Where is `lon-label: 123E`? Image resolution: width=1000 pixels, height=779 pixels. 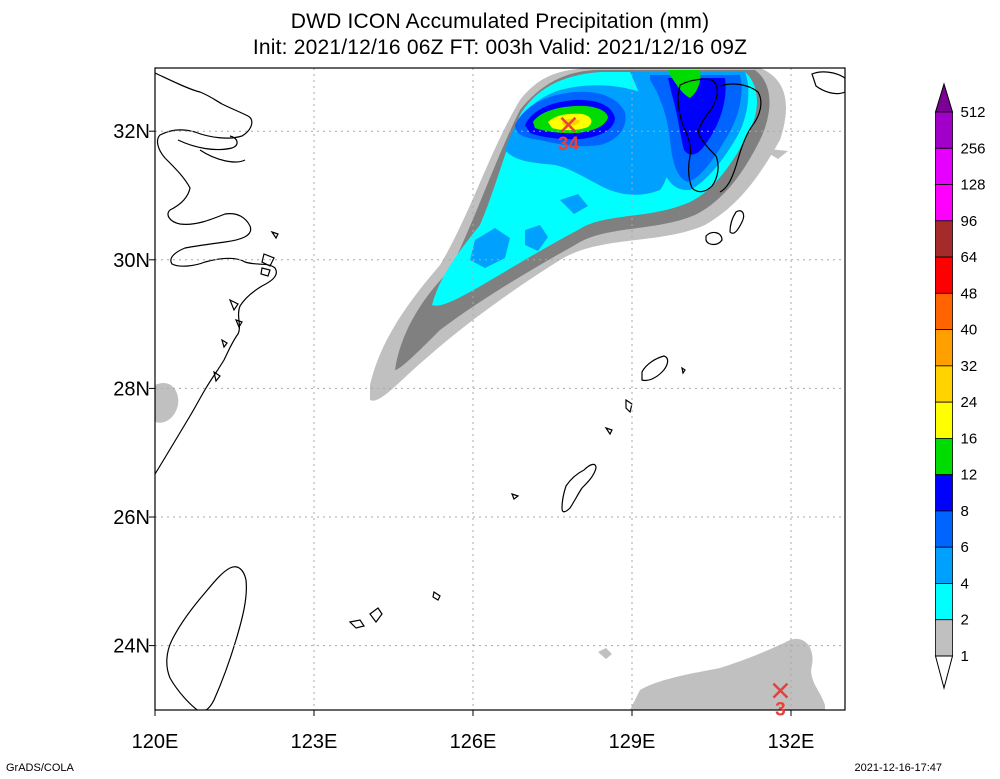
lon-label: 123E is located at coordinates (314, 742).